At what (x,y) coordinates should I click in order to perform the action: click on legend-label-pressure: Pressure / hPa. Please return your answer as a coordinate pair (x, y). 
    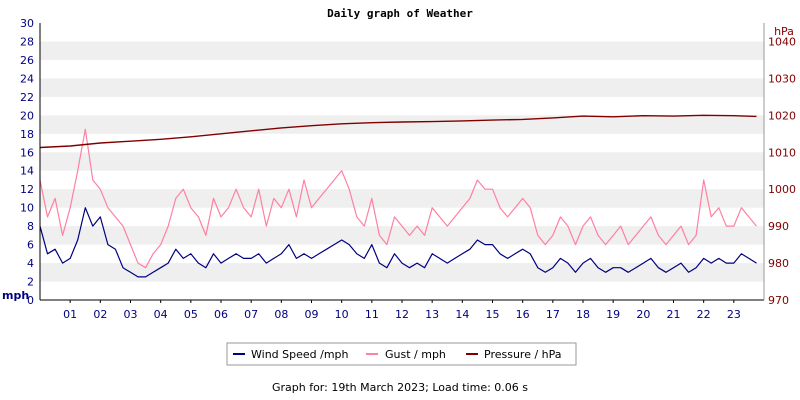
    Looking at the image, I should click on (523, 354).